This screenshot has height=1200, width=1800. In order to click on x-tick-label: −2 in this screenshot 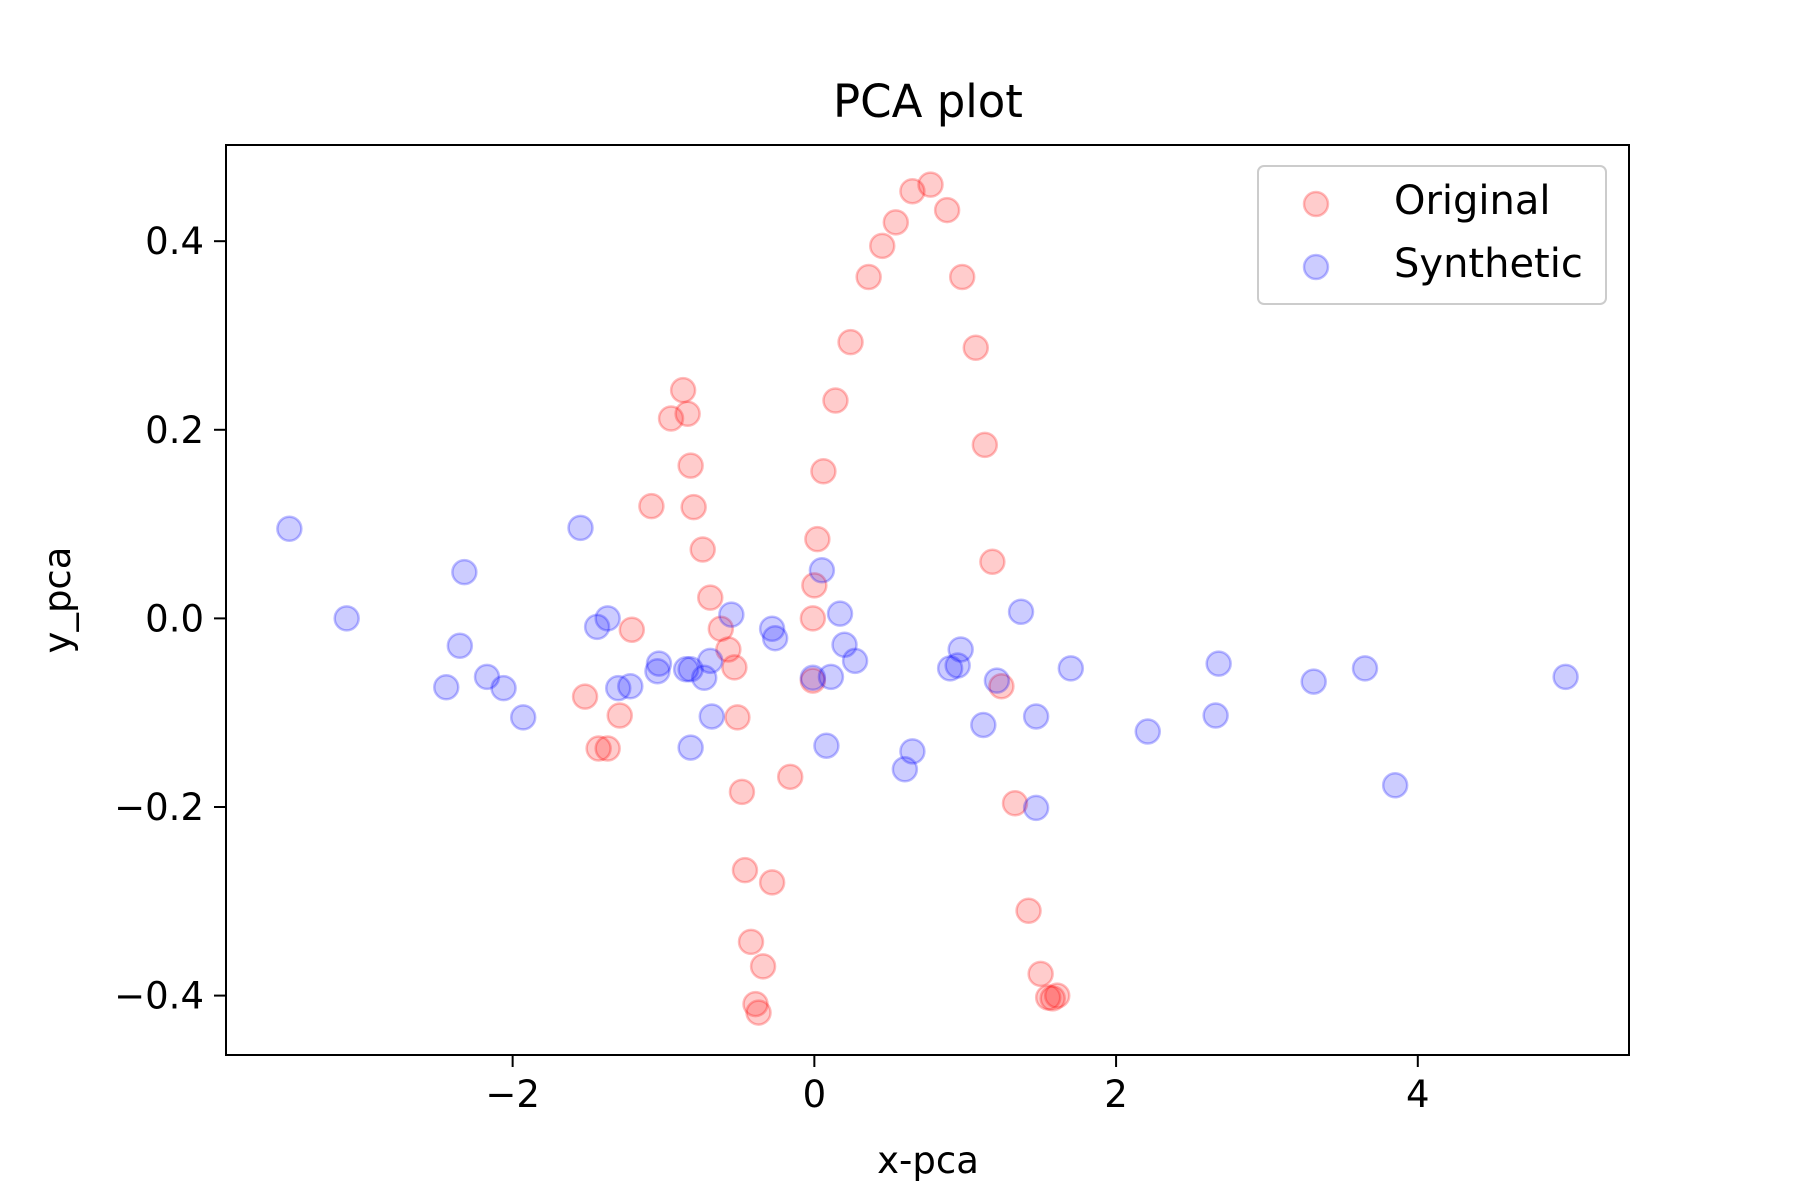, I will do `click(512, 1094)`.